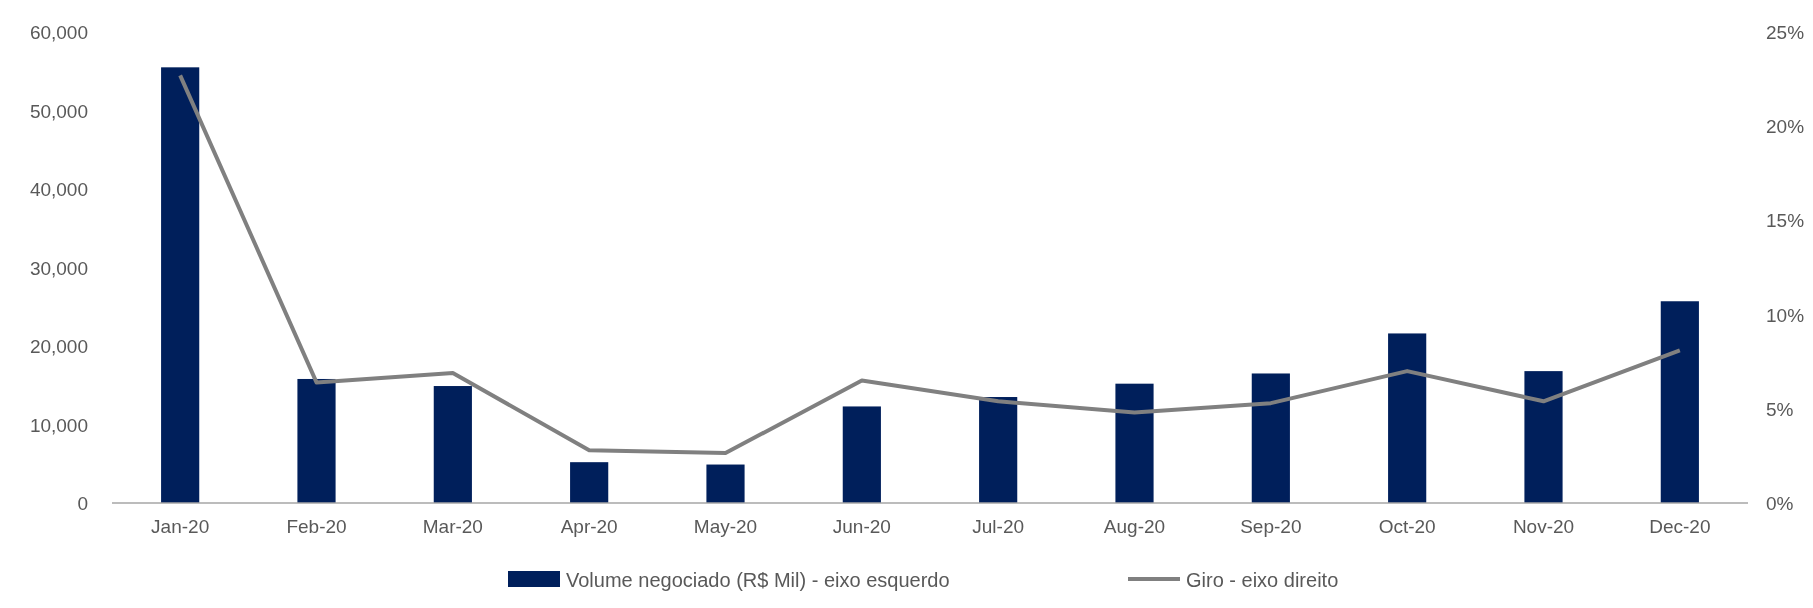  What do you see at coordinates (589, 526) in the screenshot?
I see `x-tick-label: Apr-20` at bounding box center [589, 526].